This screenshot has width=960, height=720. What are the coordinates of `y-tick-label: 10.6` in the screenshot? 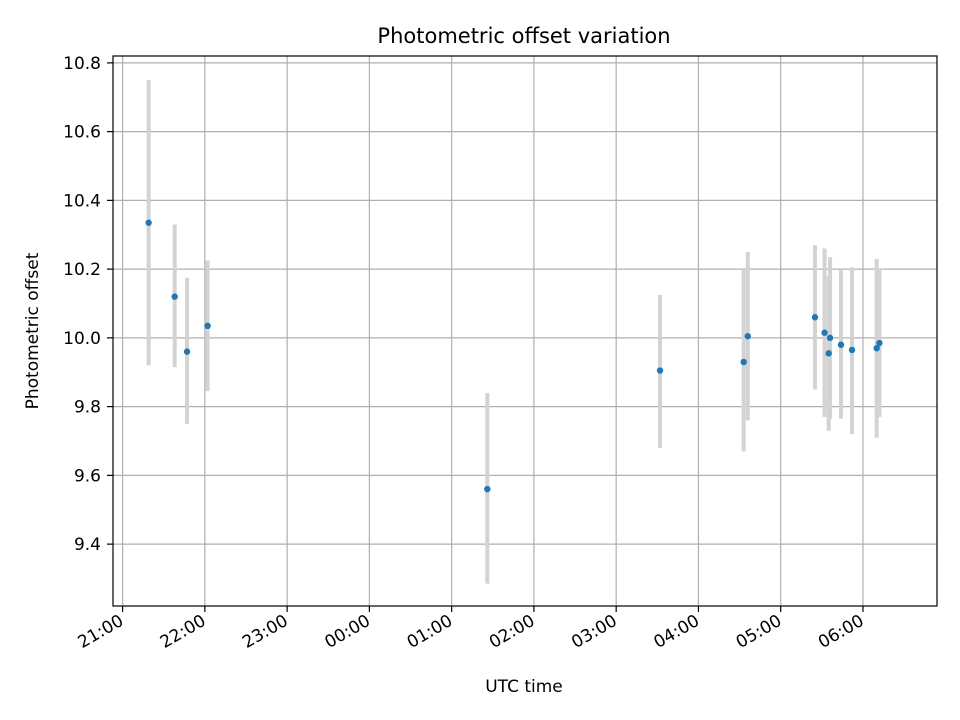 It's located at (82, 133).